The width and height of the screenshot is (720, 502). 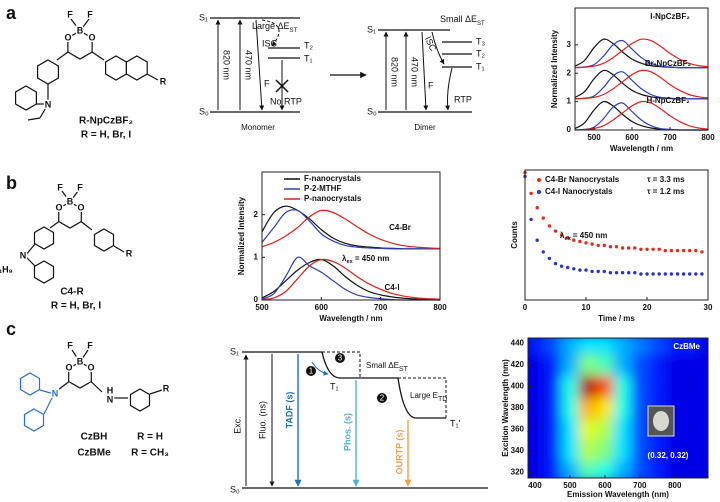 What do you see at coordinates (518, 386) in the screenshot?
I see `y-tick-label: 400` at bounding box center [518, 386].